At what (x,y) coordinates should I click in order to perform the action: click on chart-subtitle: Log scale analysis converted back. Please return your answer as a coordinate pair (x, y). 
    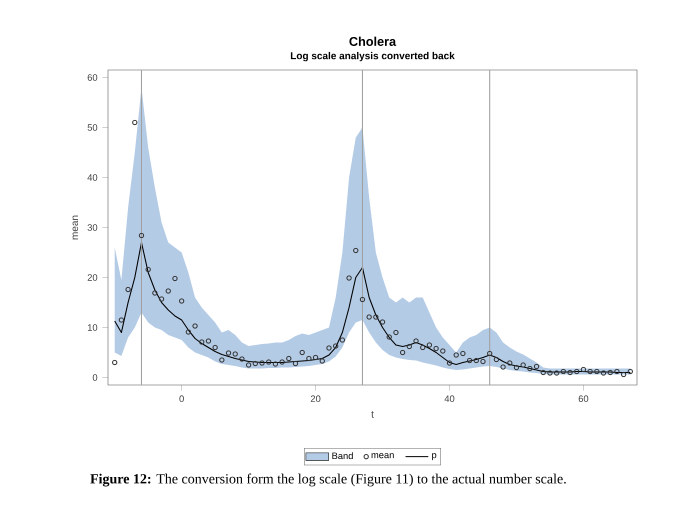
    Looking at the image, I should click on (372, 57).